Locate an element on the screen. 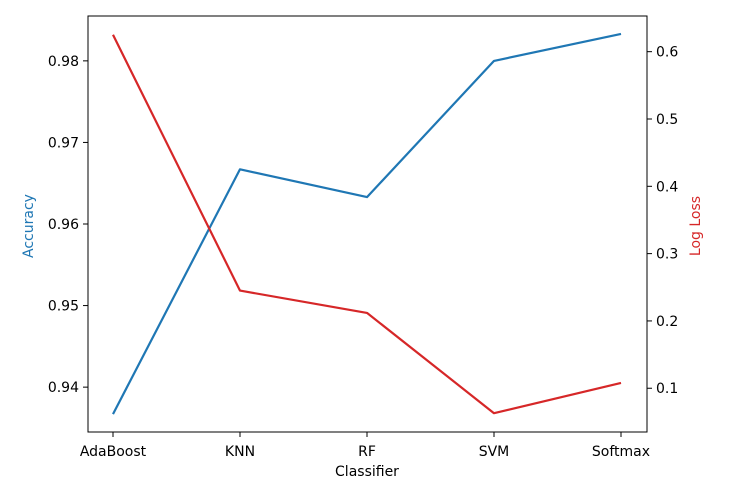 Image resolution: width=753 pixels, height=498 pixels. left-y-tick-label: 0.94 is located at coordinates (63, 388).